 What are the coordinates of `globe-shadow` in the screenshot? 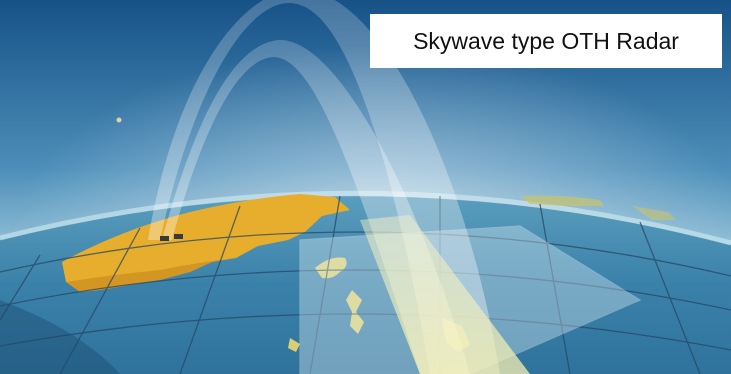 It's located at (60, 337).